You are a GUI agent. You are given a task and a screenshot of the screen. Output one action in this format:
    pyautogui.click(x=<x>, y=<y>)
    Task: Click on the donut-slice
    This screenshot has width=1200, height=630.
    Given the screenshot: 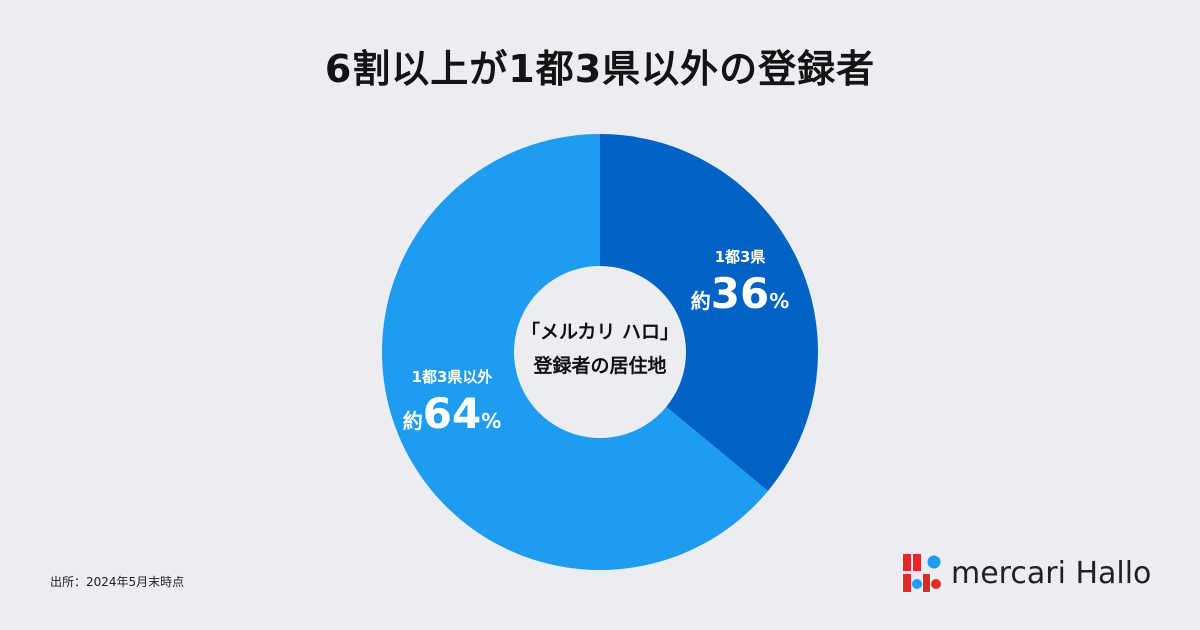 What is the action you would take?
    pyautogui.click(x=709, y=312)
    